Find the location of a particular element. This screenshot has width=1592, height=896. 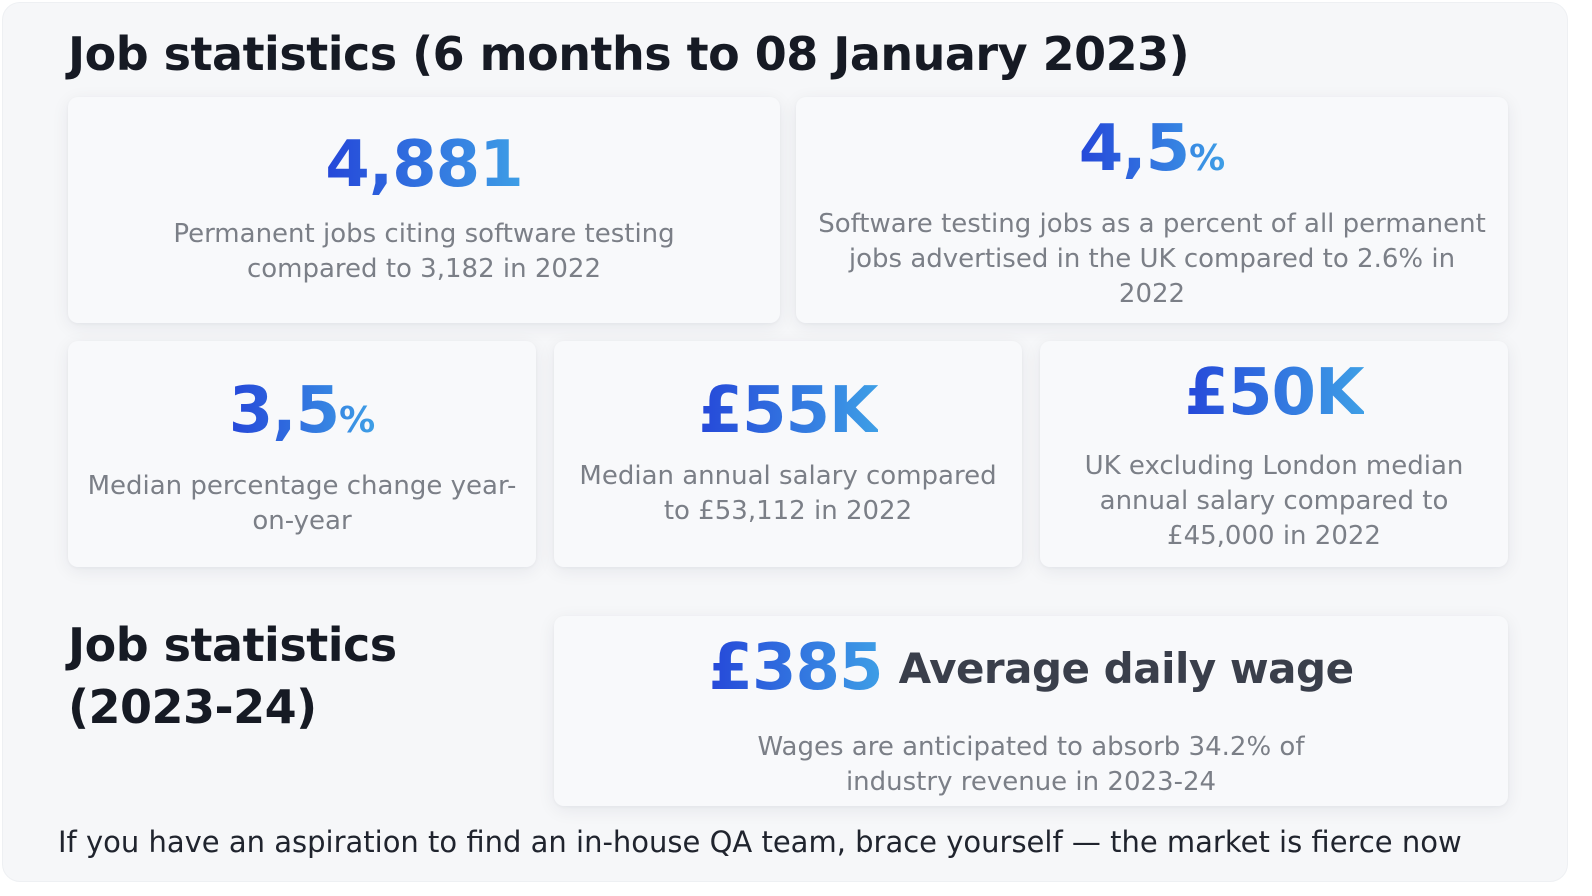

stat-number: 4,5 is located at coordinates (1134, 149).